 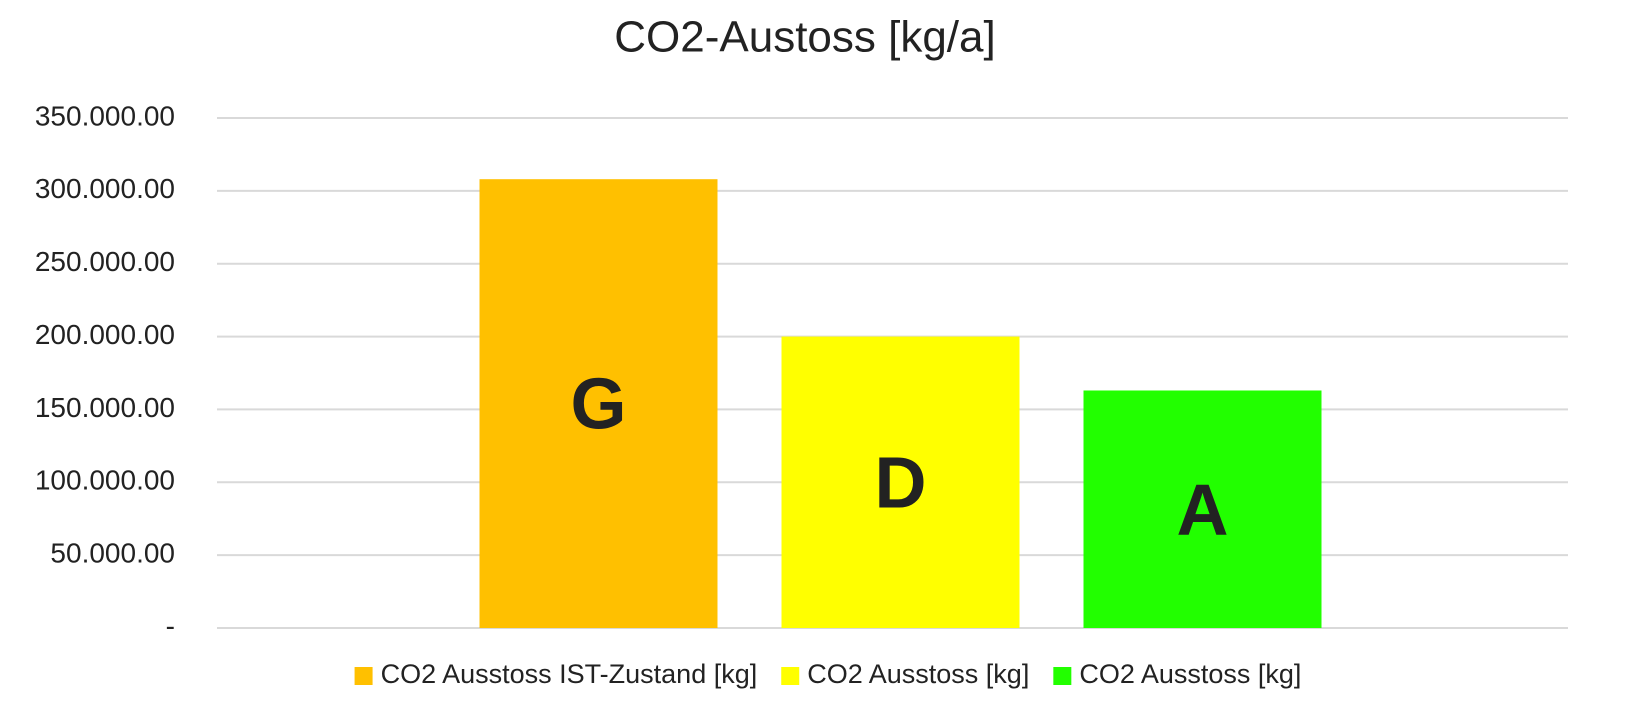 What do you see at coordinates (105, 188) in the screenshot?
I see `y-tick-label: 300.000.00` at bounding box center [105, 188].